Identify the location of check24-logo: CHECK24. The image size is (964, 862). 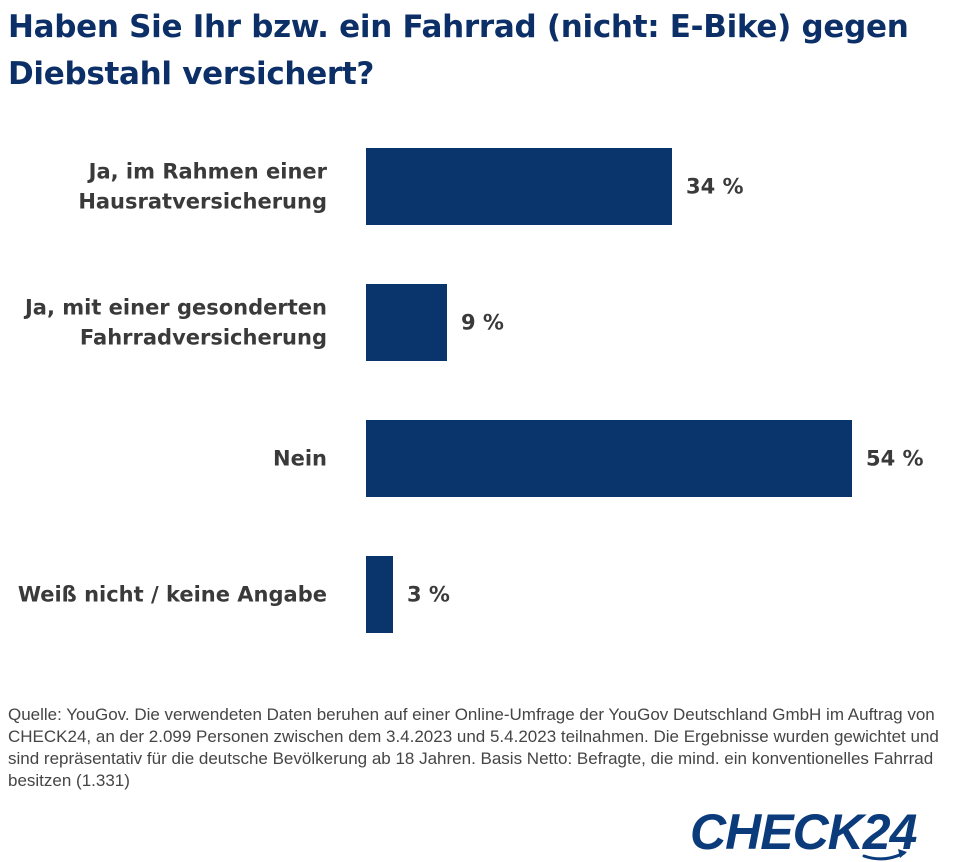
(804, 832).